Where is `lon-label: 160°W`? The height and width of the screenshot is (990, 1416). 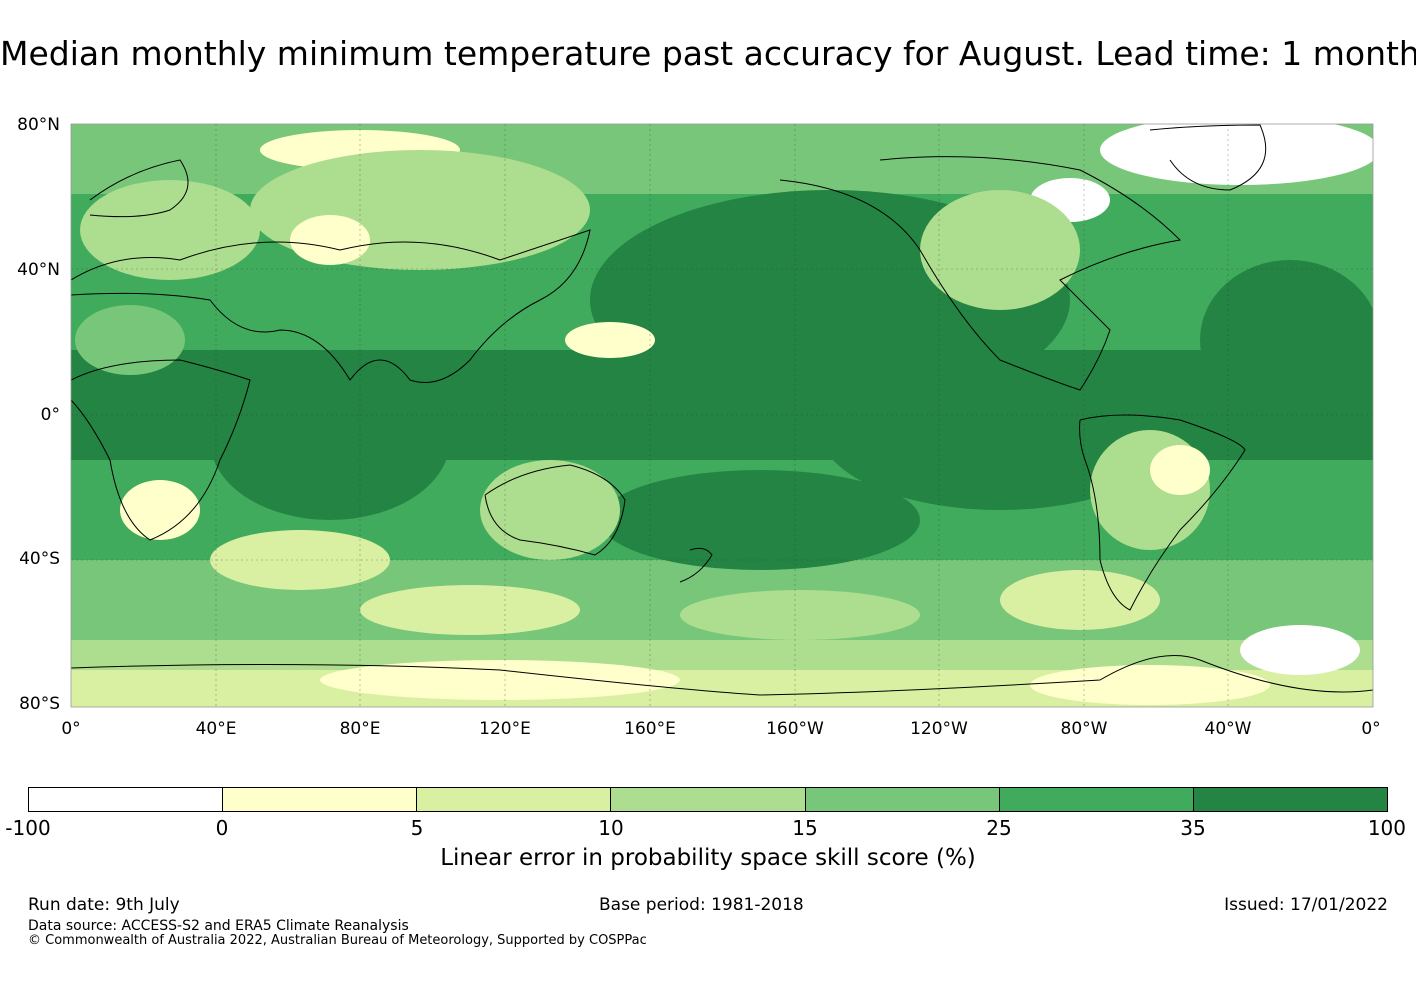
lon-label: 160°W is located at coordinates (795, 729).